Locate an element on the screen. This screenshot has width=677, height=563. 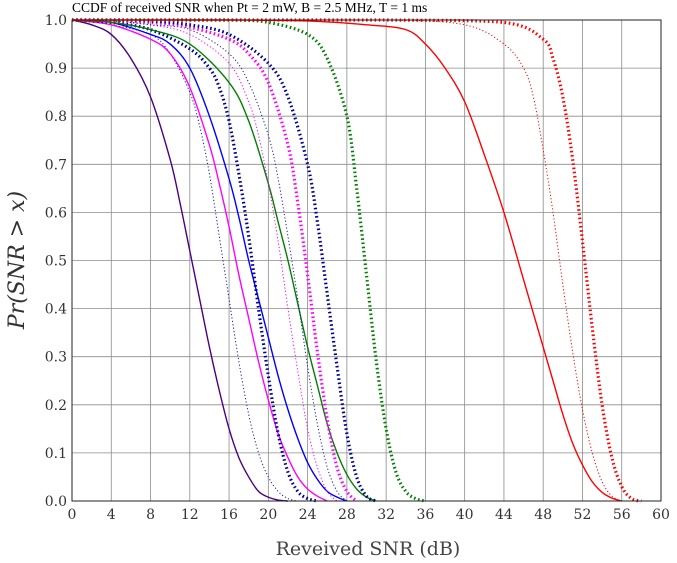
x-tick-label: 40 is located at coordinates (465, 515).